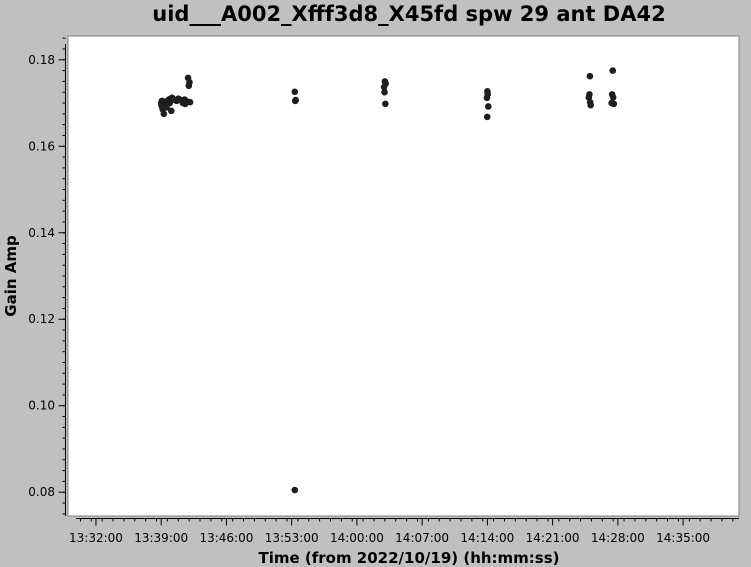 Image resolution: width=751 pixels, height=567 pixels. Describe the element at coordinates (487, 538) in the screenshot. I see `x-tick-label: 14:14:00` at that location.